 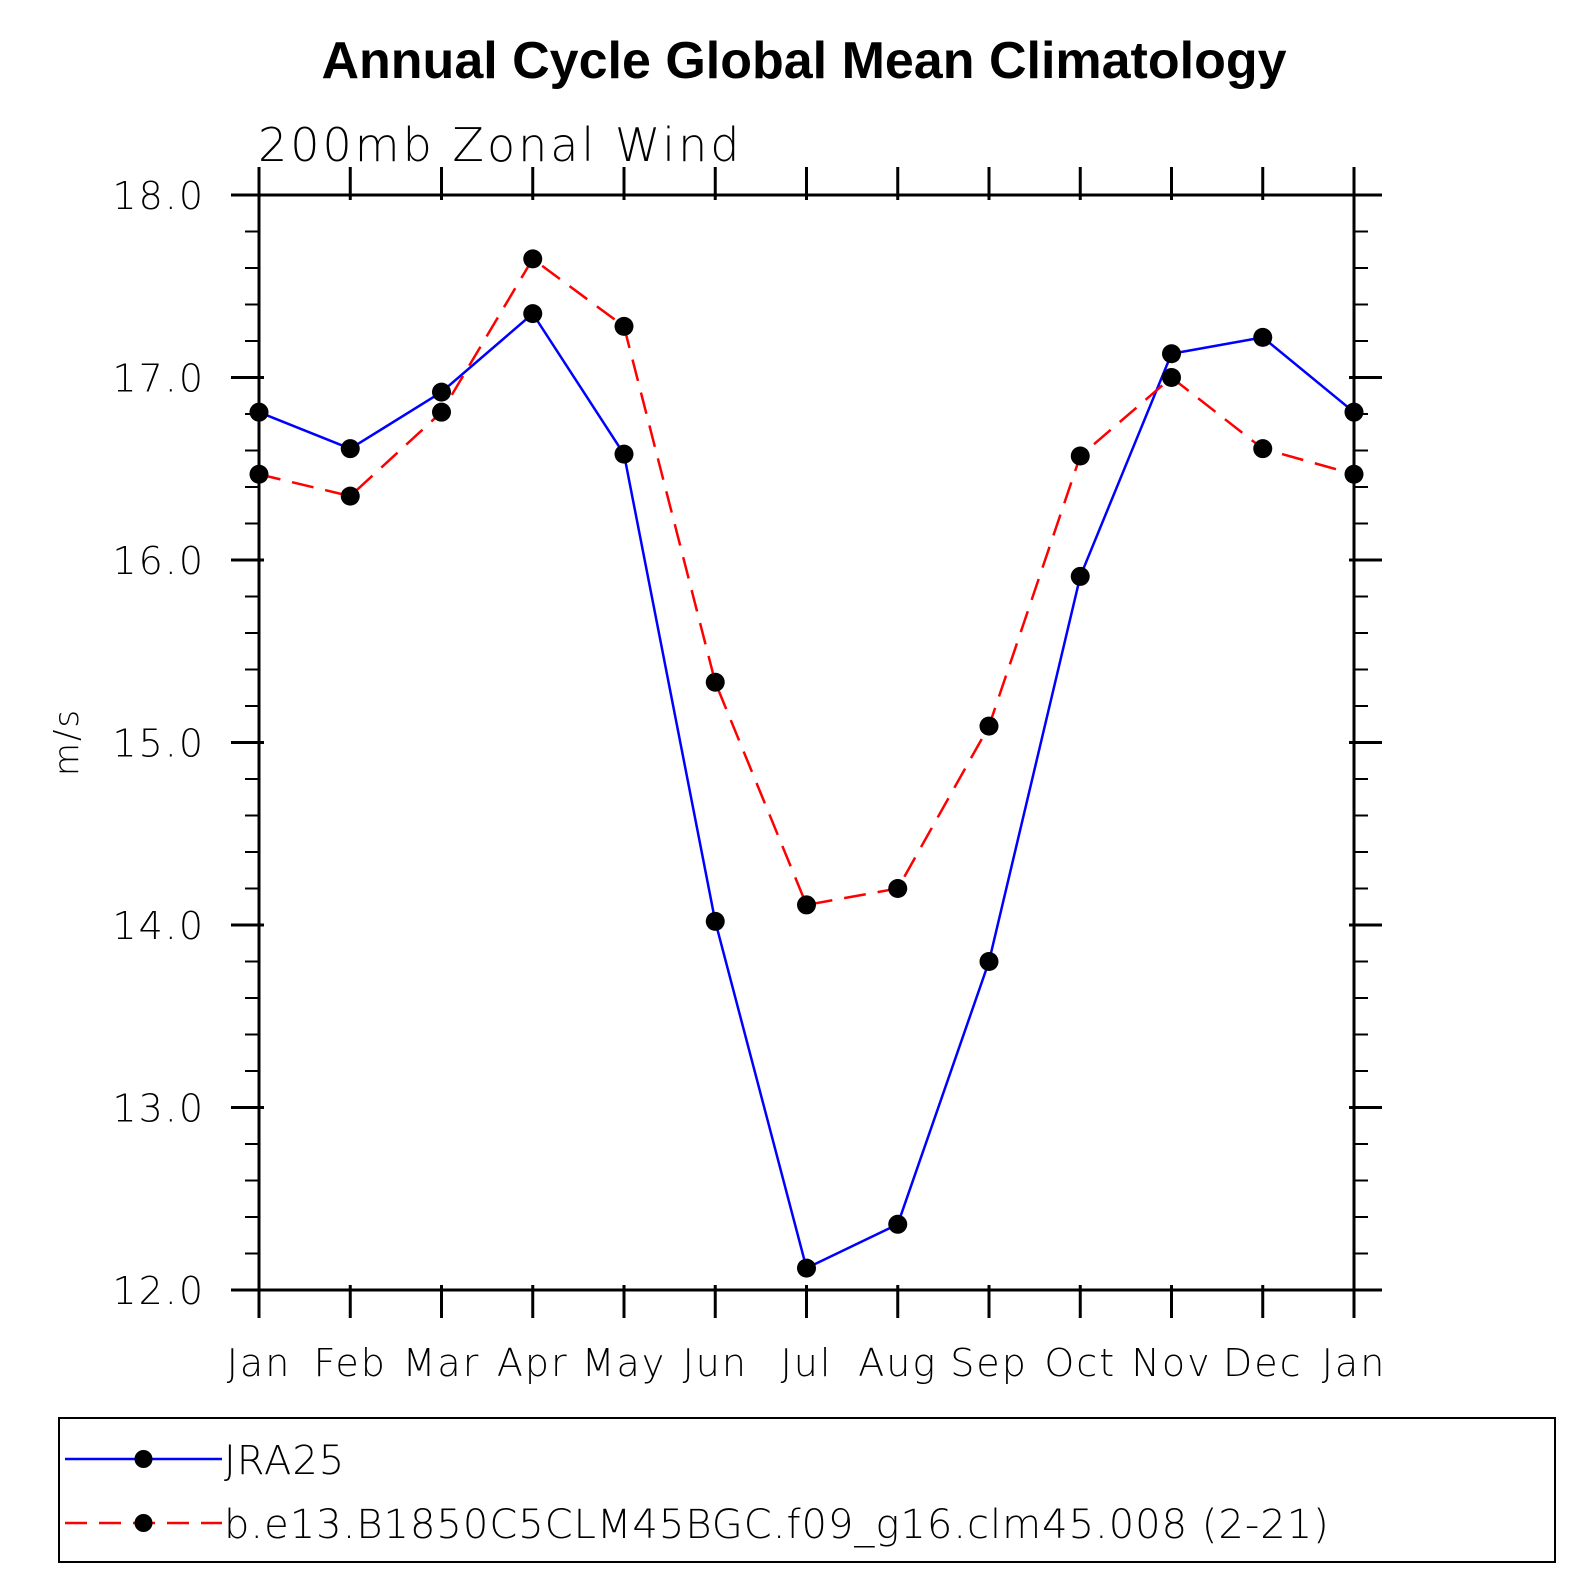 I want to click on y-axis-label: m/s, so click(x=67, y=742).